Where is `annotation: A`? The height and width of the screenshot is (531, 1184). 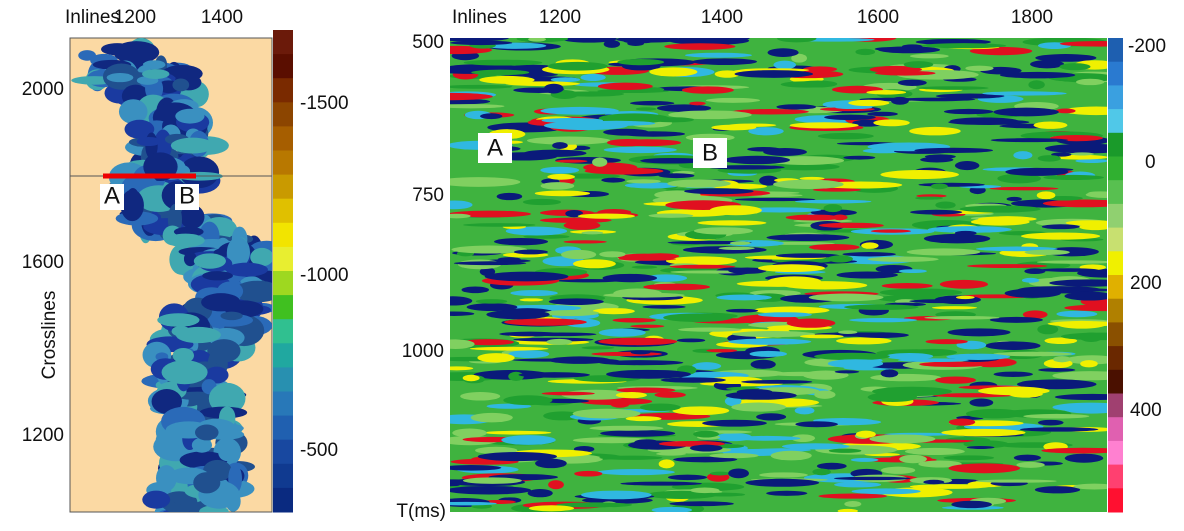 annotation: A is located at coordinates (495, 147).